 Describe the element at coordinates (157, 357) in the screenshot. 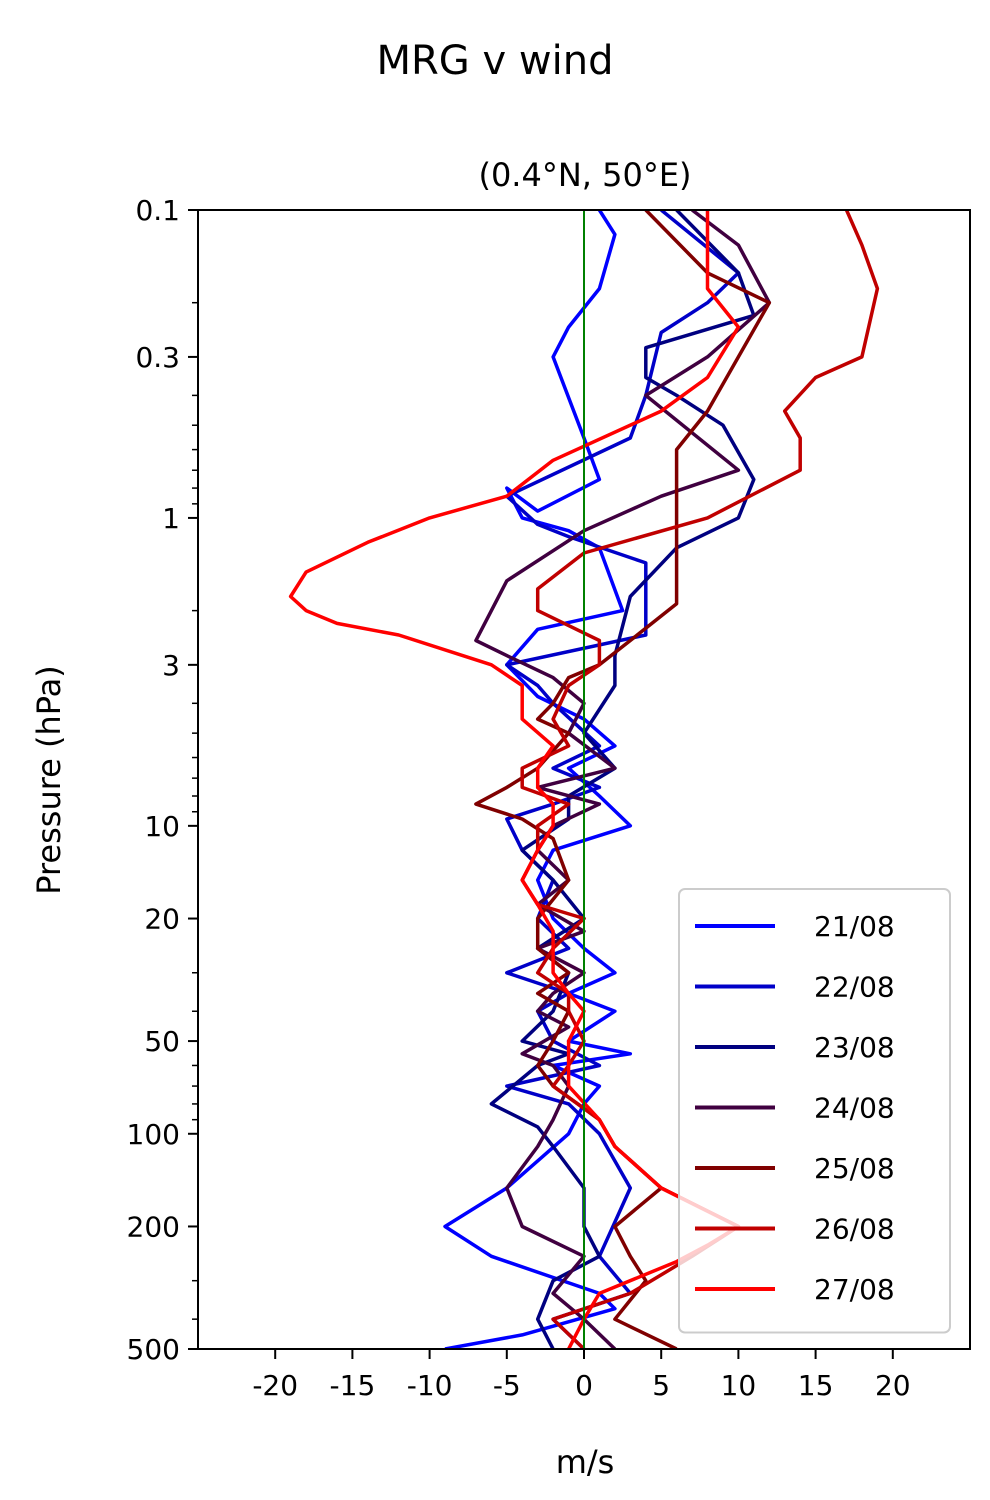

I see `y-tick-label: 0.3` at that location.